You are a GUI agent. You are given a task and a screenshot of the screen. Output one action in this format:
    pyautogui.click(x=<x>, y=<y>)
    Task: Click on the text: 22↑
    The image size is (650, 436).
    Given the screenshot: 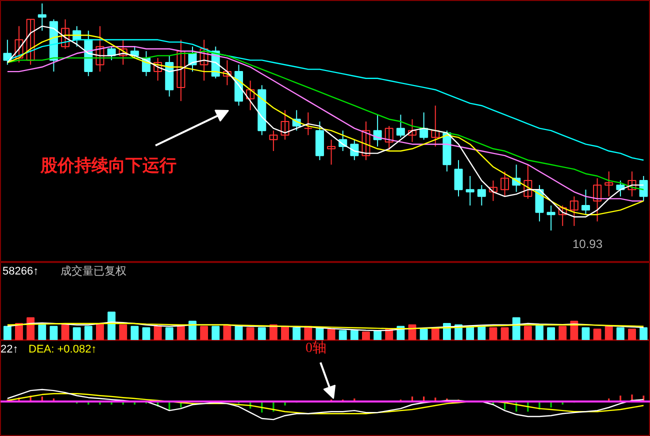 What is the action you would take?
    pyautogui.click(x=9, y=350)
    